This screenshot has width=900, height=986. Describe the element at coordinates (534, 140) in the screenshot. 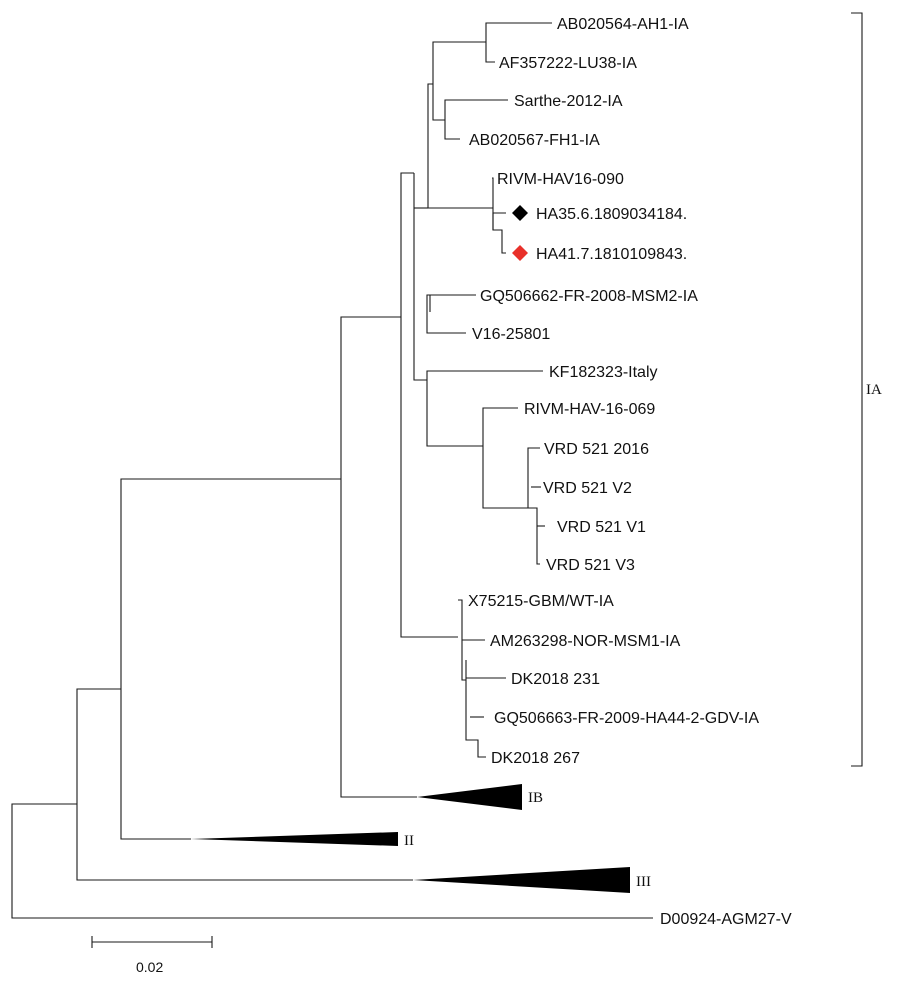

I see `leaf-label: AB020567-FH1-IA` at that location.